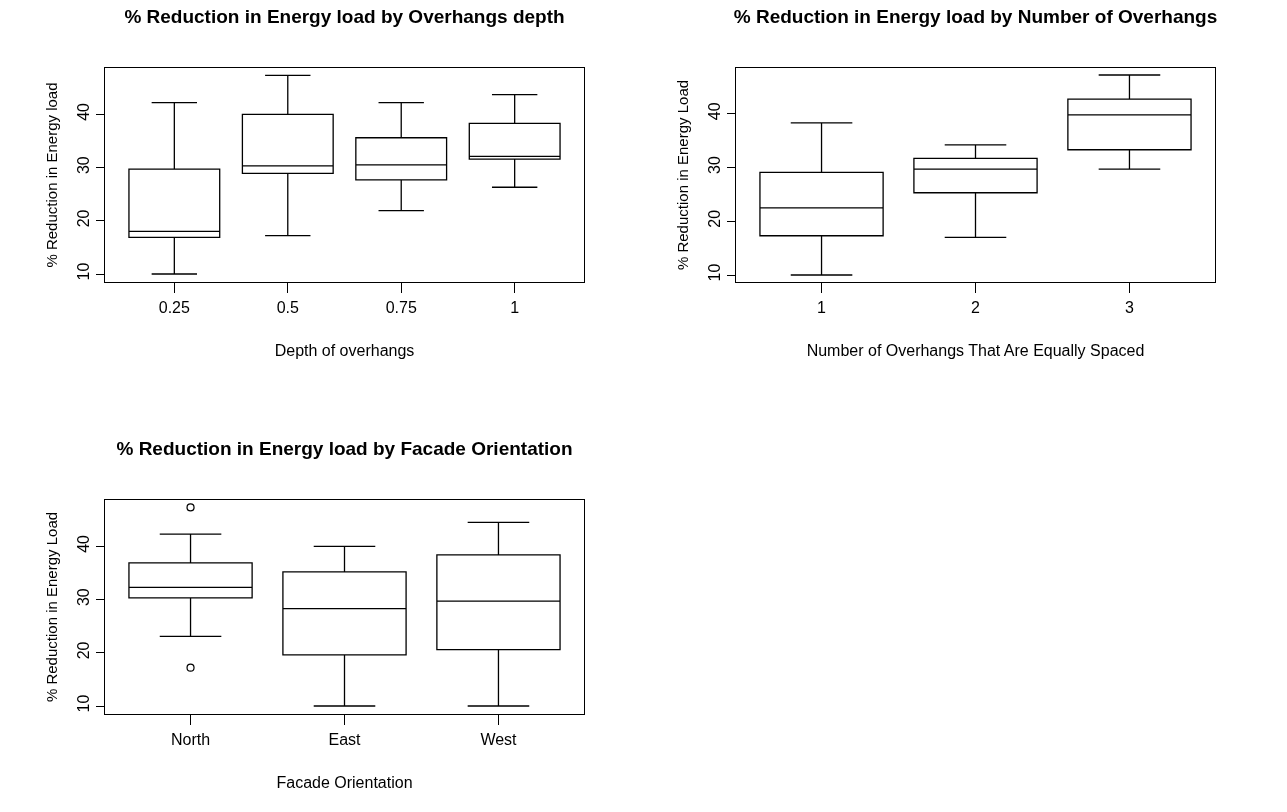  What do you see at coordinates (344, 783) in the screenshot?
I see `x-axis-title: Facade Orientation` at bounding box center [344, 783].